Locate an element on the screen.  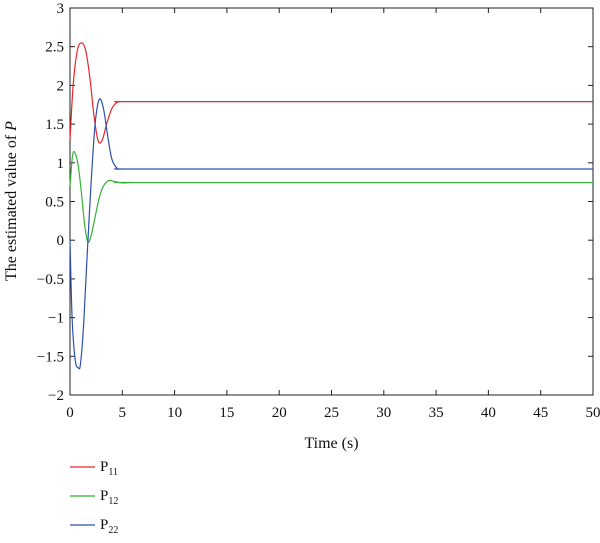
y-tick-label: −0.5 is located at coordinates (50, 280).